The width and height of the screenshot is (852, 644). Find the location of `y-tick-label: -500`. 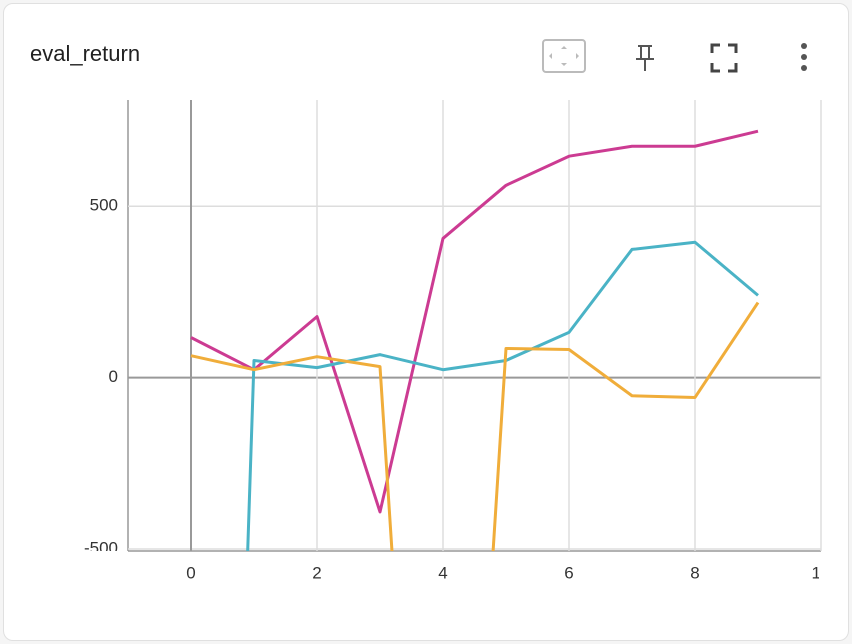

y-tick-label: -500 is located at coordinates (101, 547).